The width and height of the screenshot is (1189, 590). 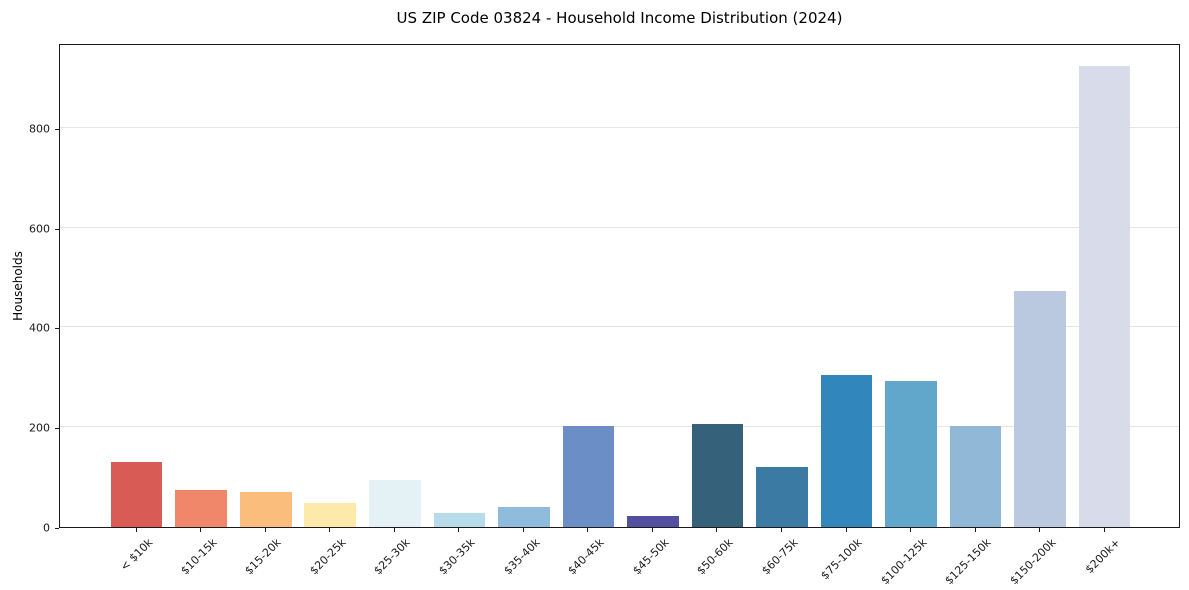 I want to click on x-tick-mark-< $10k, so click(x=136, y=530).